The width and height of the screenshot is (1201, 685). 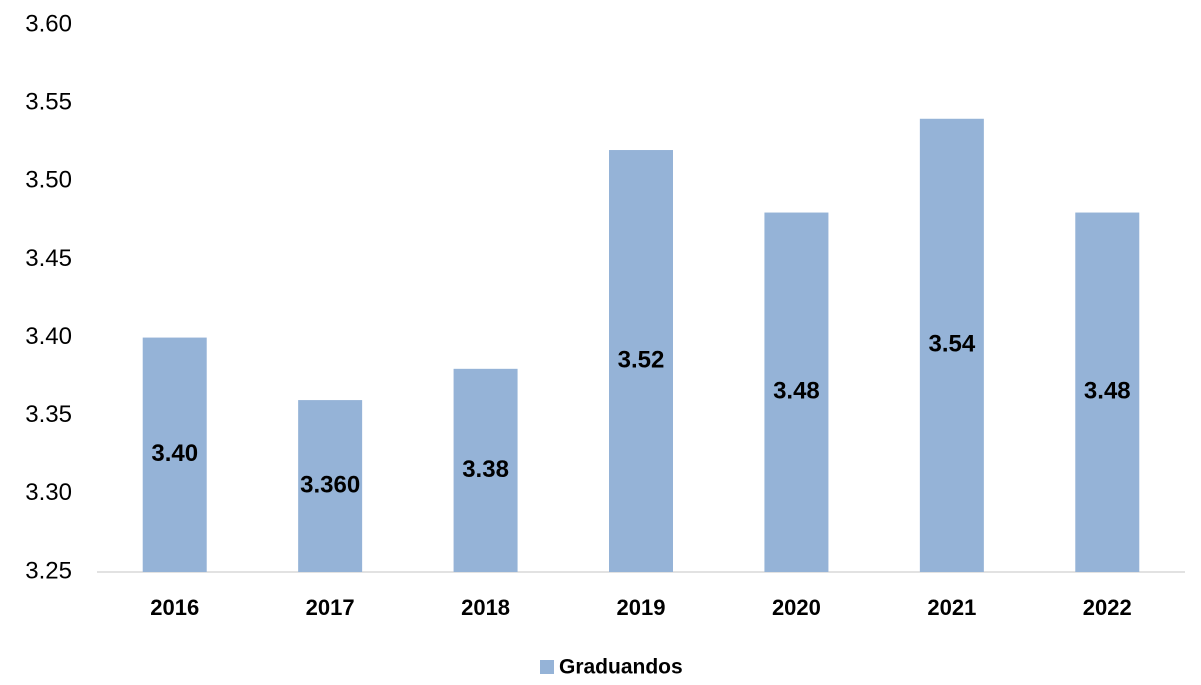 I want to click on y-tick-label: 3.60, so click(x=48, y=23).